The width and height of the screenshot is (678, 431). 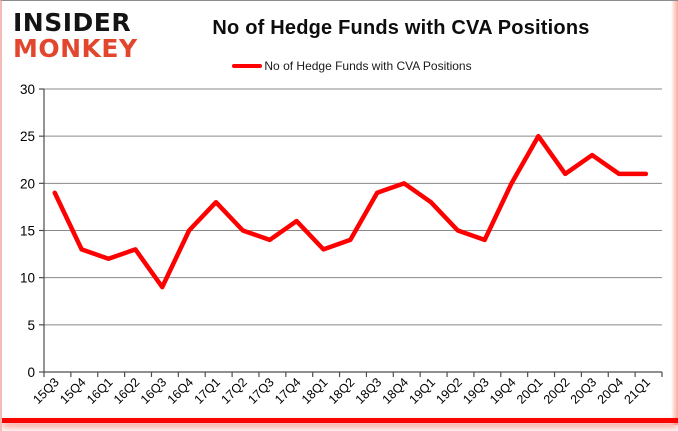 I want to click on x-tick-label: 19Q1, so click(x=423, y=391).